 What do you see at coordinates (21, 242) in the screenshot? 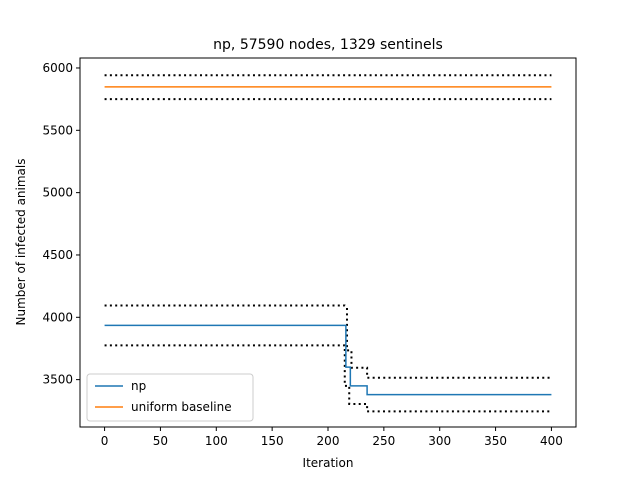
I see `y-axis-label: Number of infected animals` at bounding box center [21, 242].